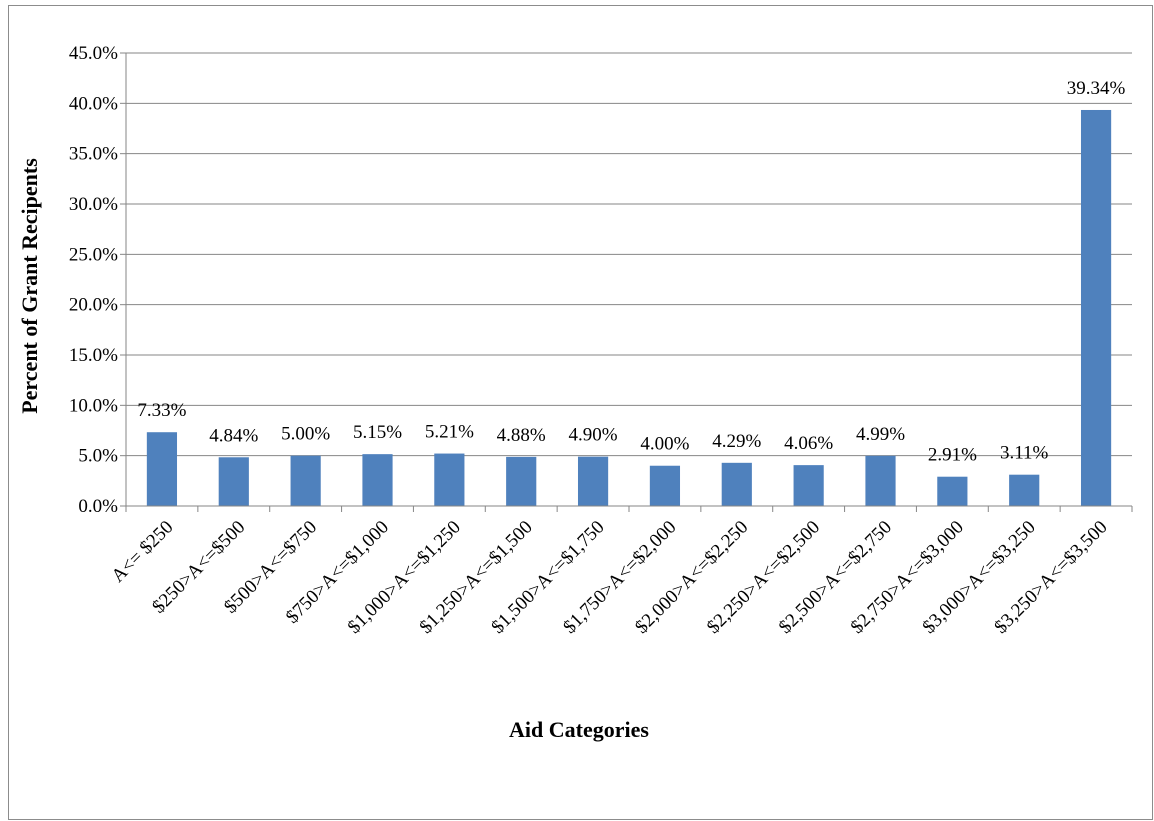  I want to click on data-label: 4.99%, so click(880, 434).